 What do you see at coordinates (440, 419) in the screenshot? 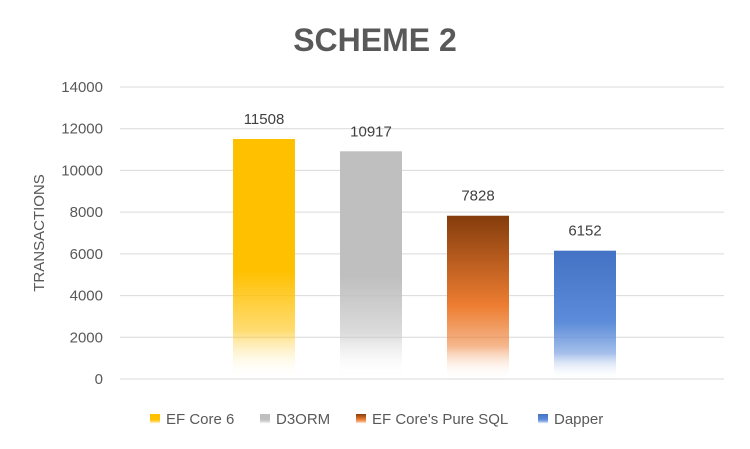
I see `legend-item-label: EF Core's Pure SQL` at bounding box center [440, 419].